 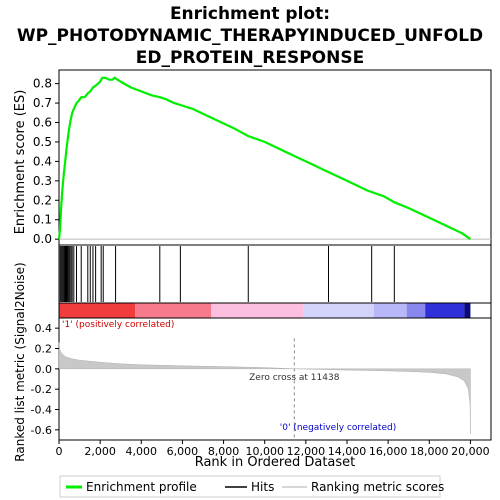 I want to click on x-tick-label: 6,000, so click(x=183, y=451).